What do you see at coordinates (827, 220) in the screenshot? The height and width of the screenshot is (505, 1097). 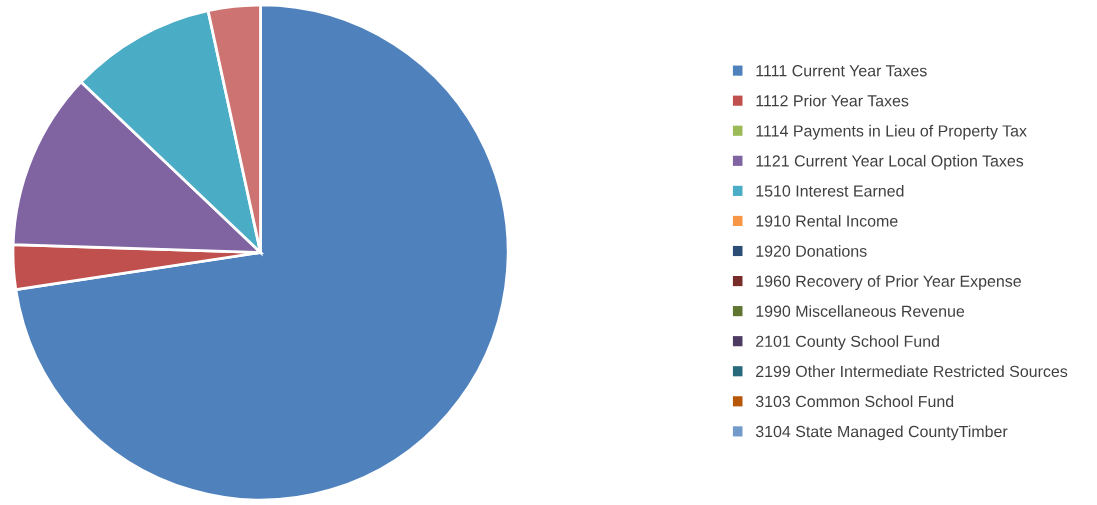 I see `legend-label: 1910 Rental Income` at bounding box center [827, 220].